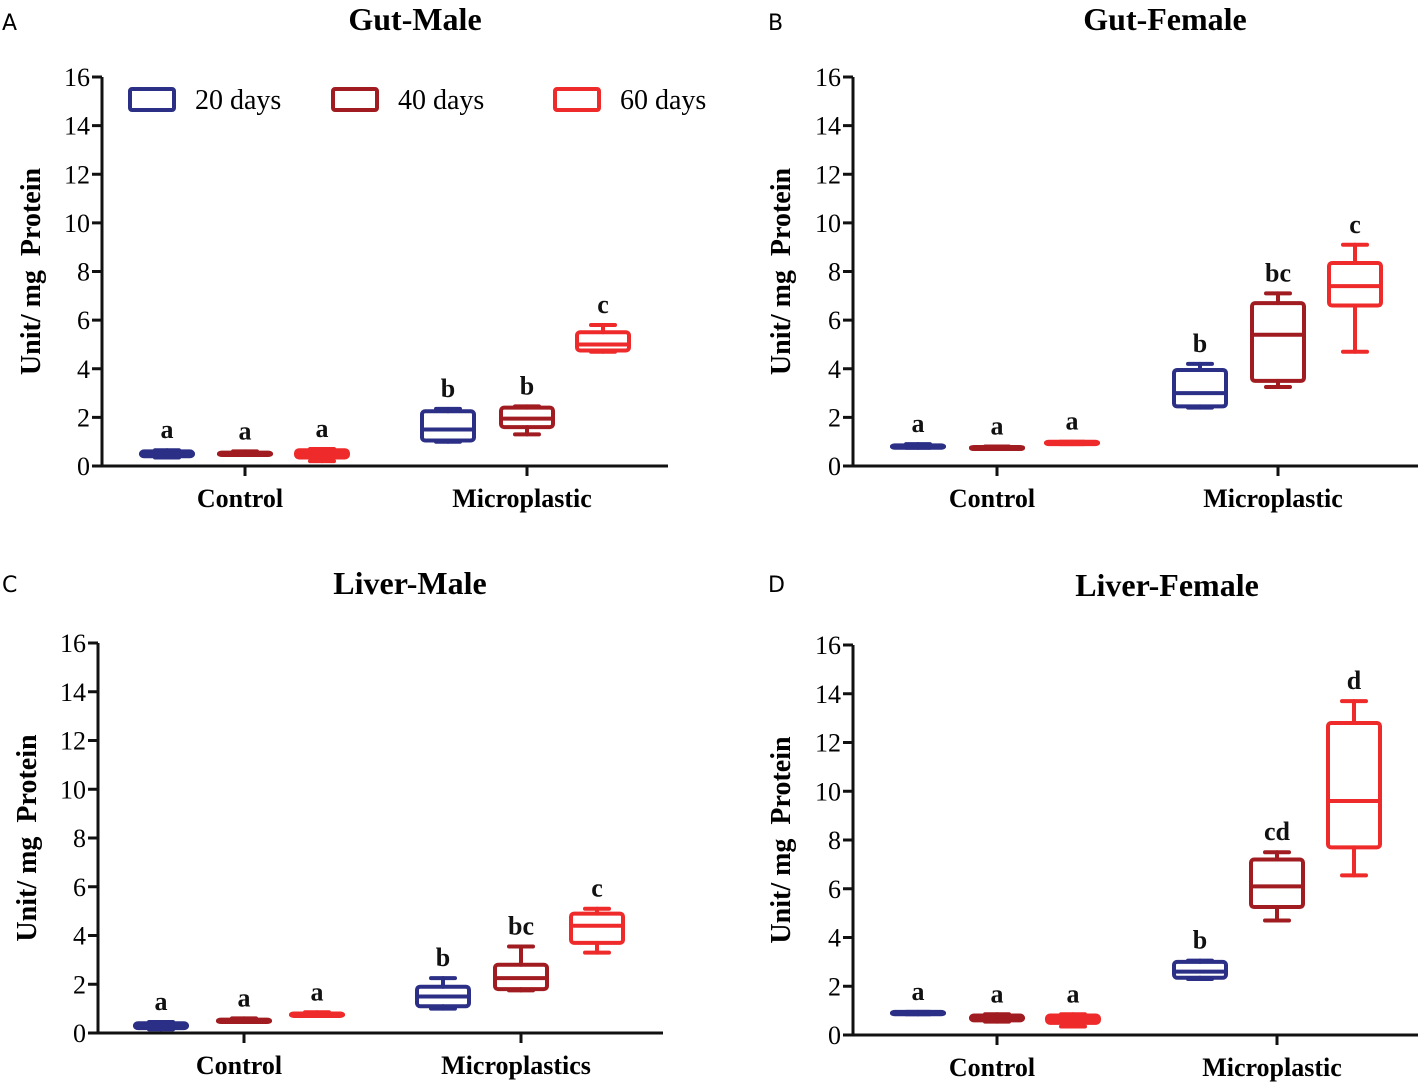 The height and width of the screenshot is (1085, 1426). What do you see at coordinates (443, 993) in the screenshot?
I see `box-20-days-microplastics` at bounding box center [443, 993].